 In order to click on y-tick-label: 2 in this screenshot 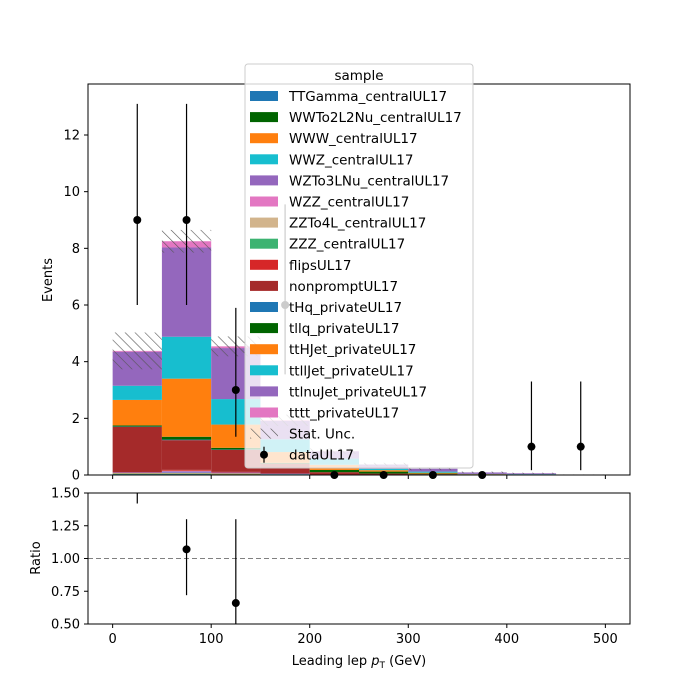, I will do `click(76, 419)`.